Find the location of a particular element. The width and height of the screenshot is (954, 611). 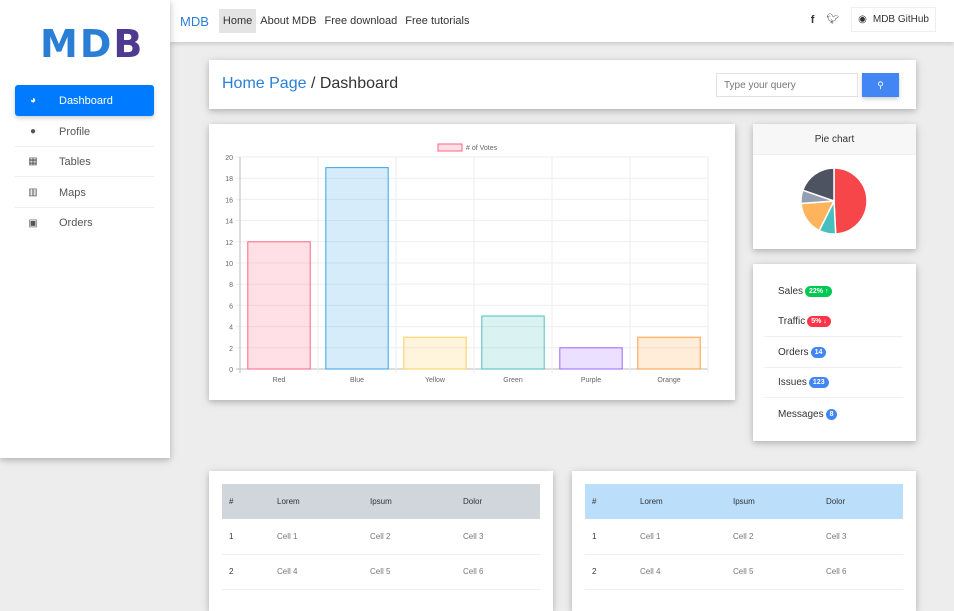

y-tick-label: 14 is located at coordinates (229, 222).